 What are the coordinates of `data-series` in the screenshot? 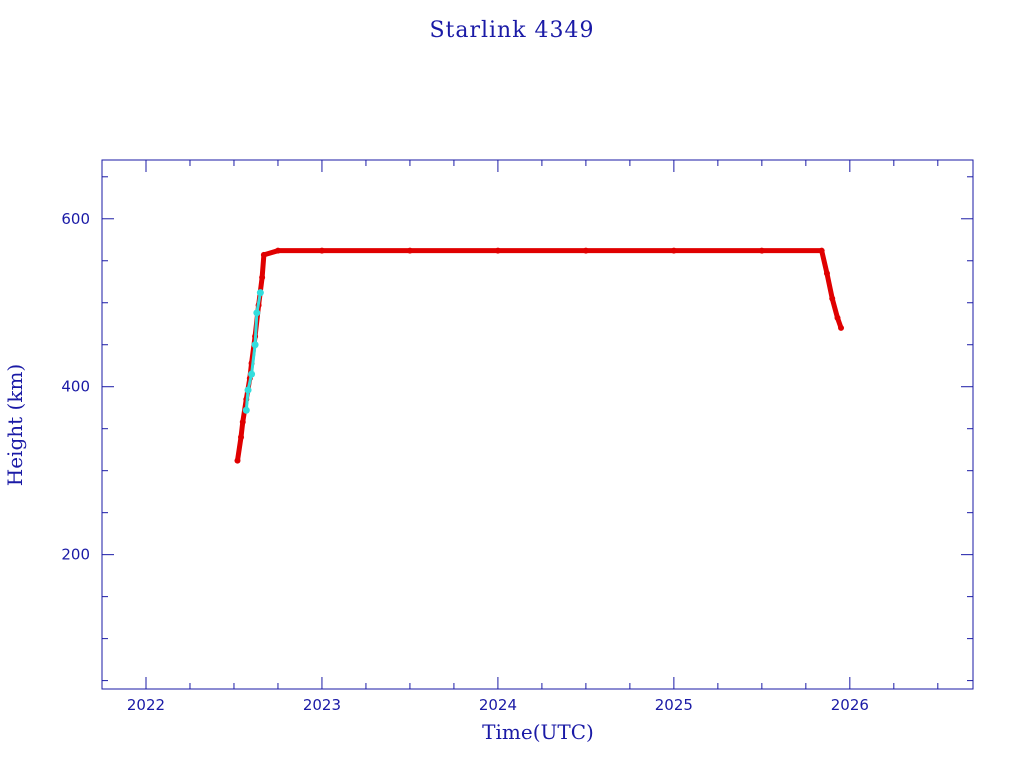 It's located at (253, 351).